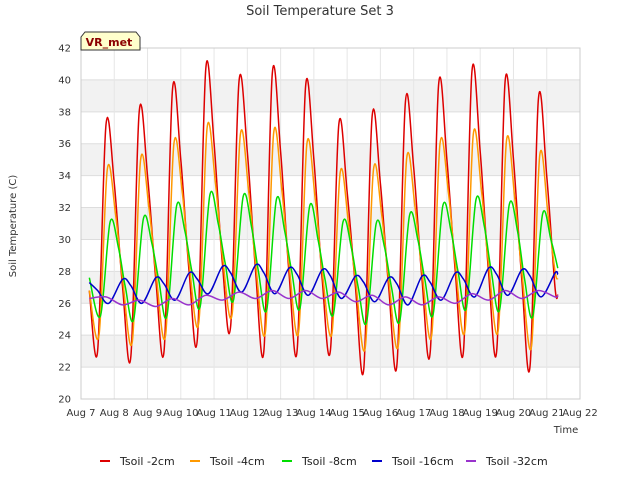 The image size is (640, 480). Describe the element at coordinates (13, 226) in the screenshot. I see `y-axis-label: Soil Temperature (C)` at that location.